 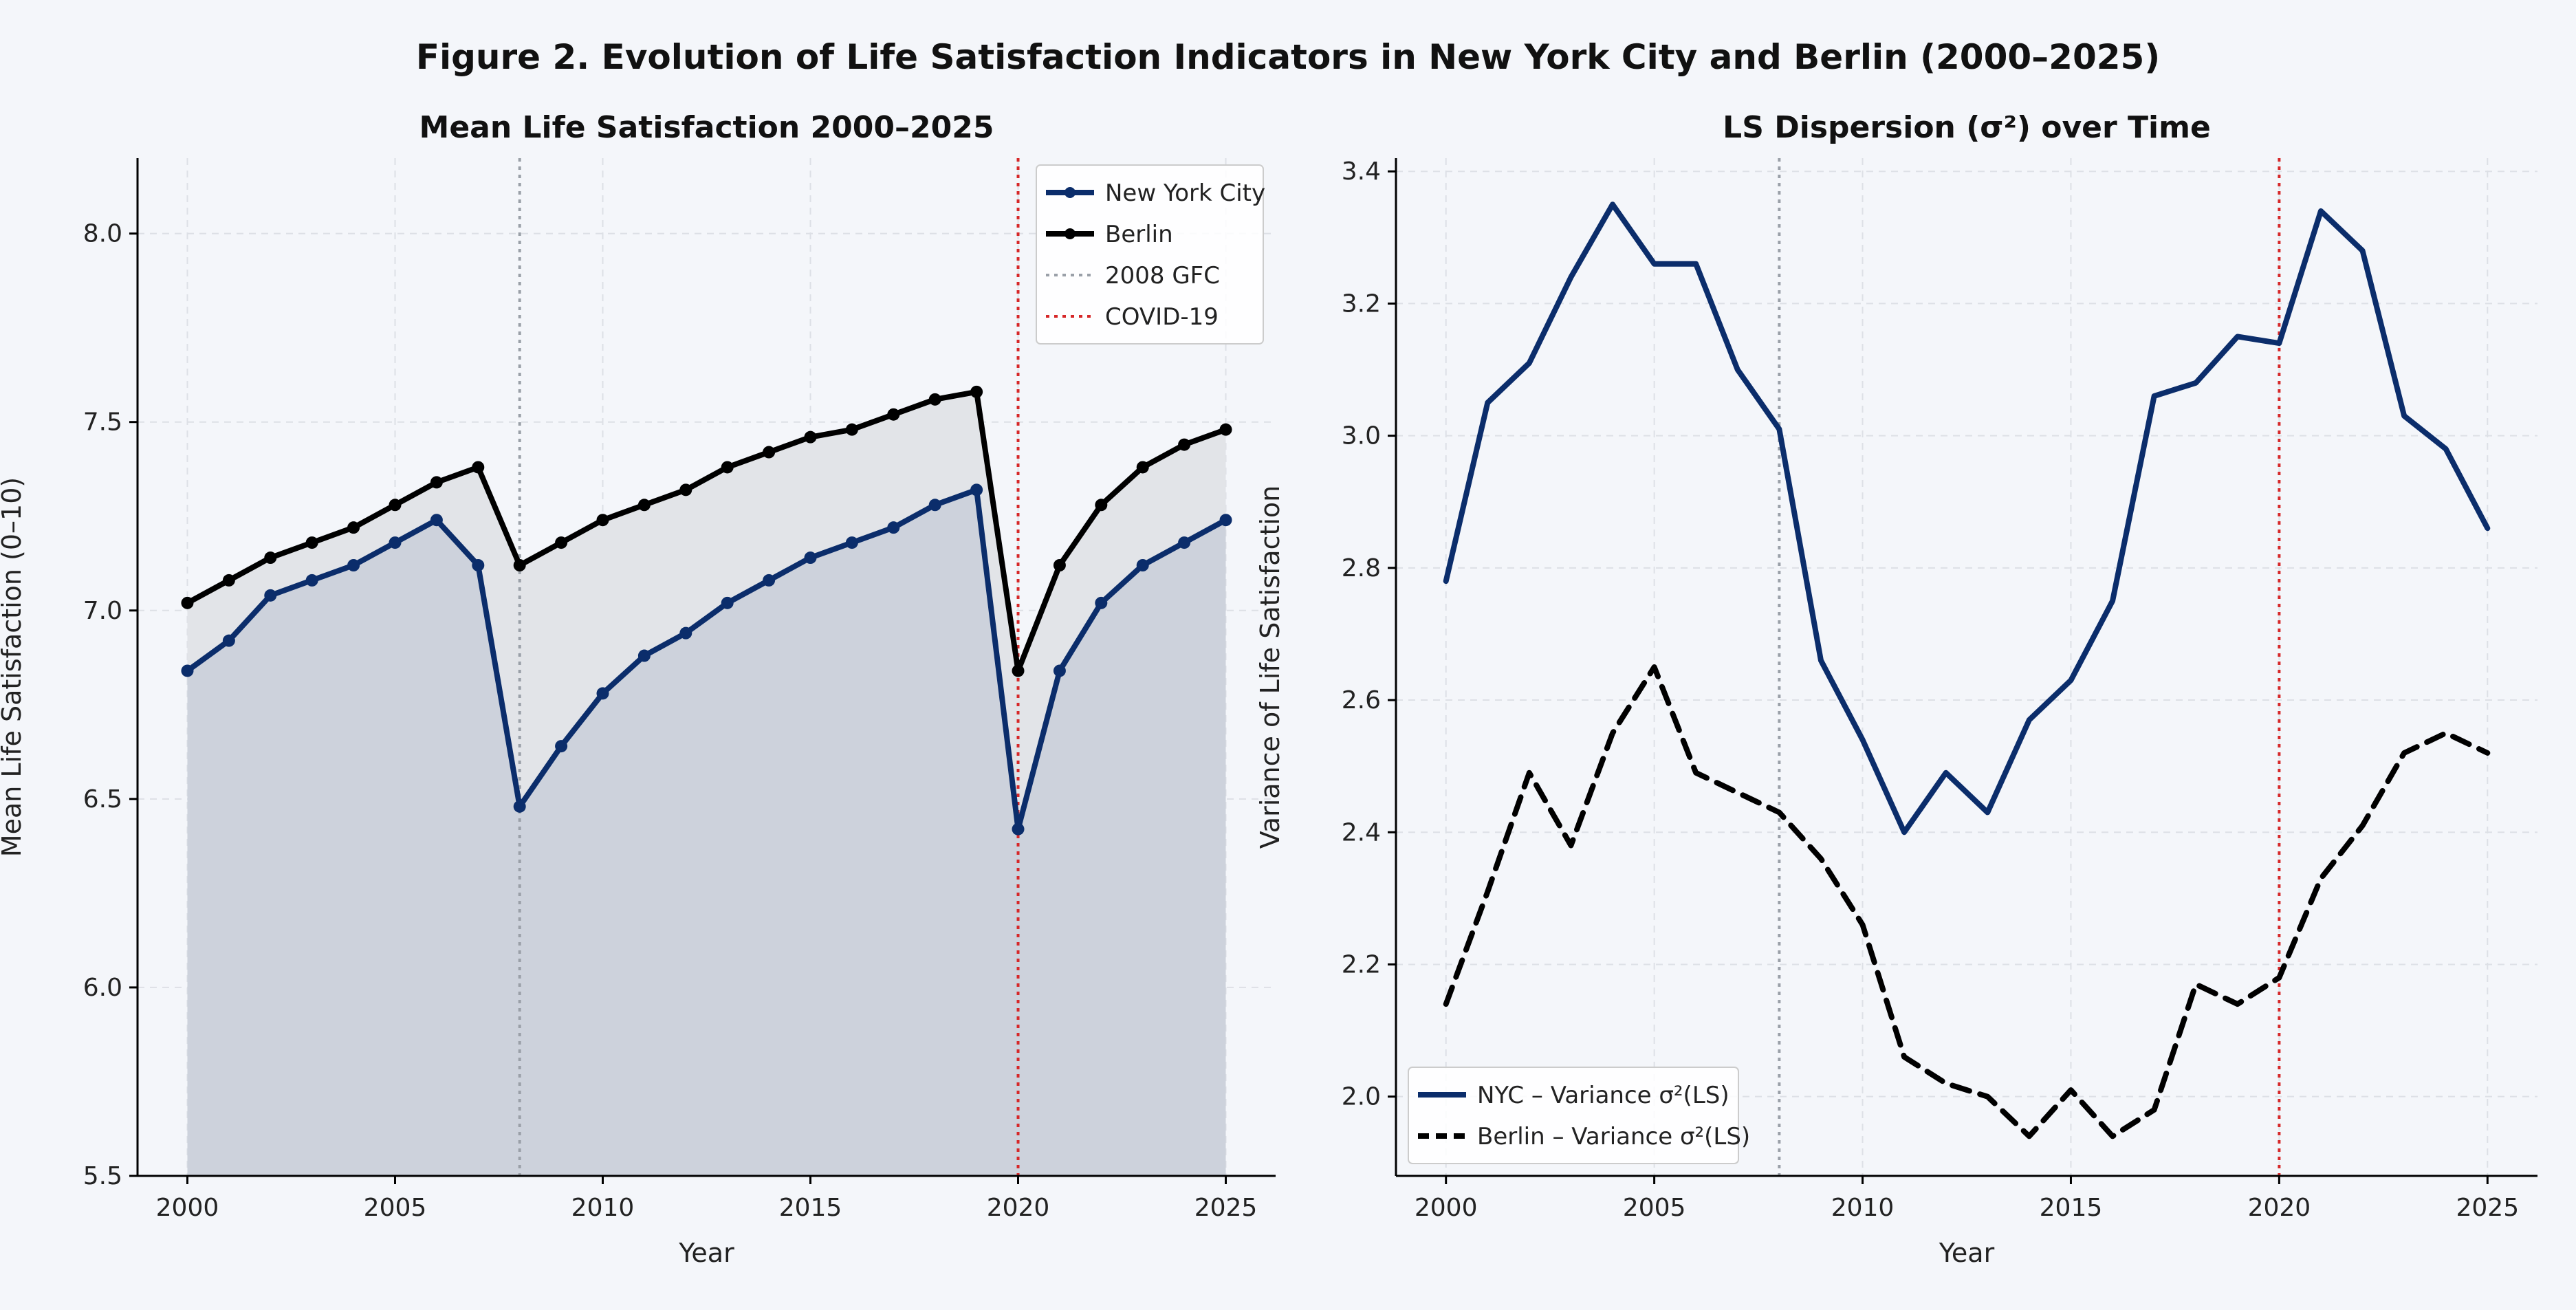 I want to click on y-tick-label: 6.5, so click(x=102, y=799).